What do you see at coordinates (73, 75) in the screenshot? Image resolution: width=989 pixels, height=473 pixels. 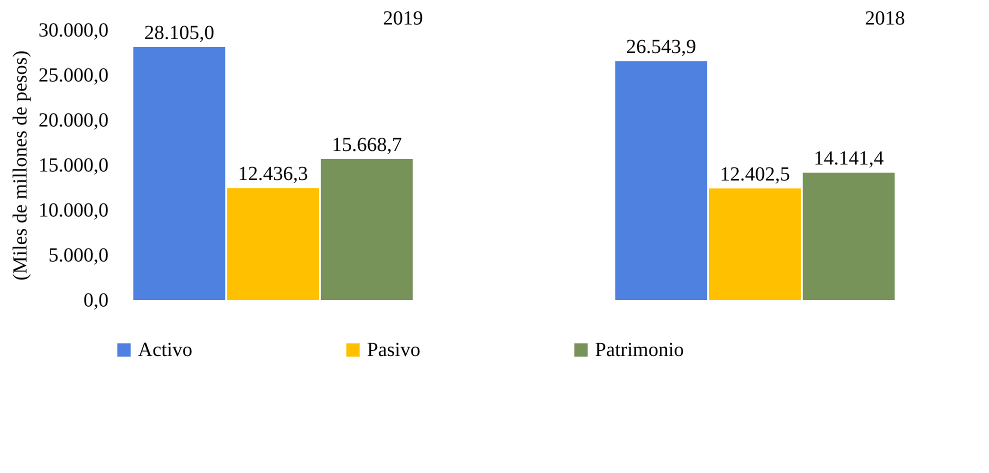 I see `y-tick-label: 25.000,0` at bounding box center [73, 75].